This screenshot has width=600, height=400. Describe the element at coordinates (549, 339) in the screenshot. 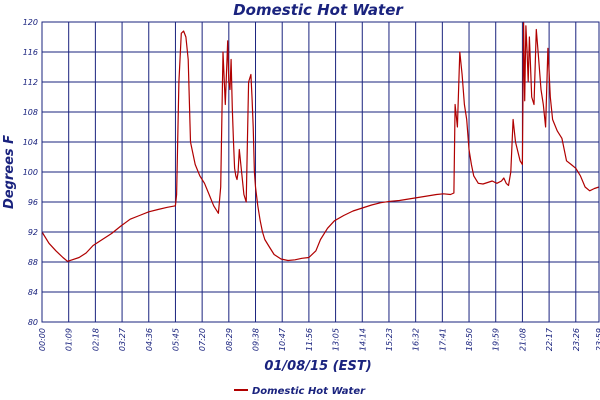

I see `x-tick-label: 22:17` at that location.